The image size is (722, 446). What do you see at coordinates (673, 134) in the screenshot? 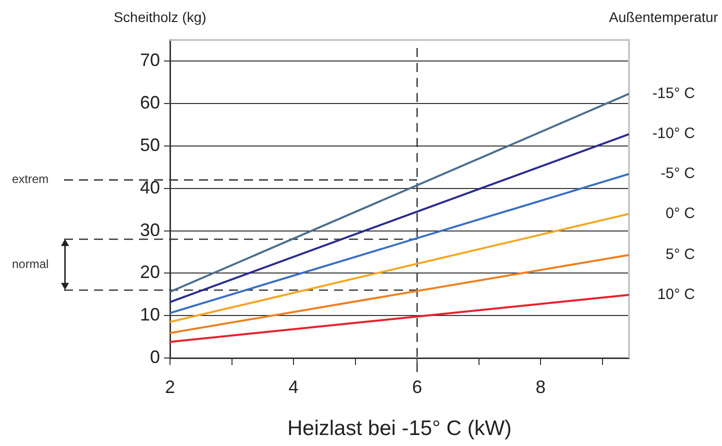
I see `series-label: -10° C` at bounding box center [673, 134].